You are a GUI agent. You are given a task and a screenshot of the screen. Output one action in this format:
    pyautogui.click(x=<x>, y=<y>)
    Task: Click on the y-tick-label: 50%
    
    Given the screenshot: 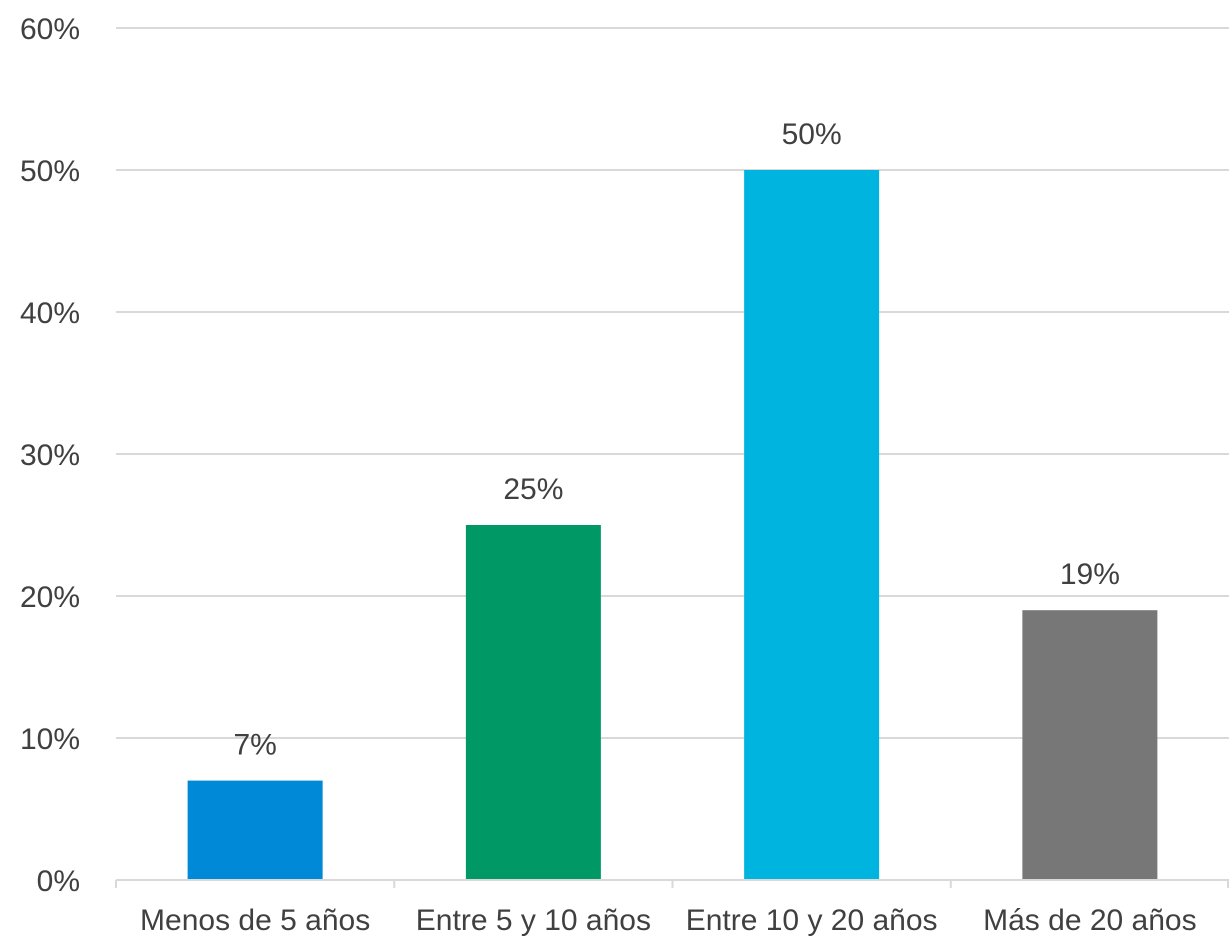 What is the action you would take?
    pyautogui.click(x=50, y=171)
    